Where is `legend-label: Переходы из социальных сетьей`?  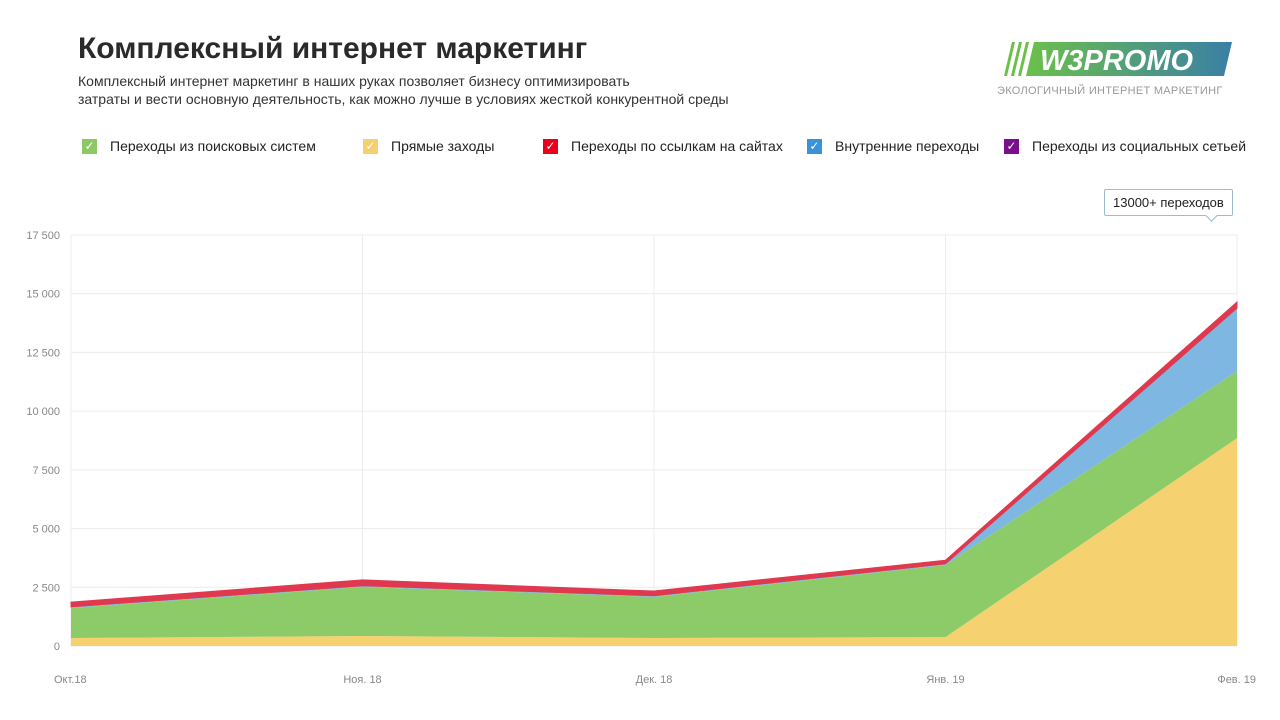 legend-label: Переходы из социальных сетьей is located at coordinates (1139, 146).